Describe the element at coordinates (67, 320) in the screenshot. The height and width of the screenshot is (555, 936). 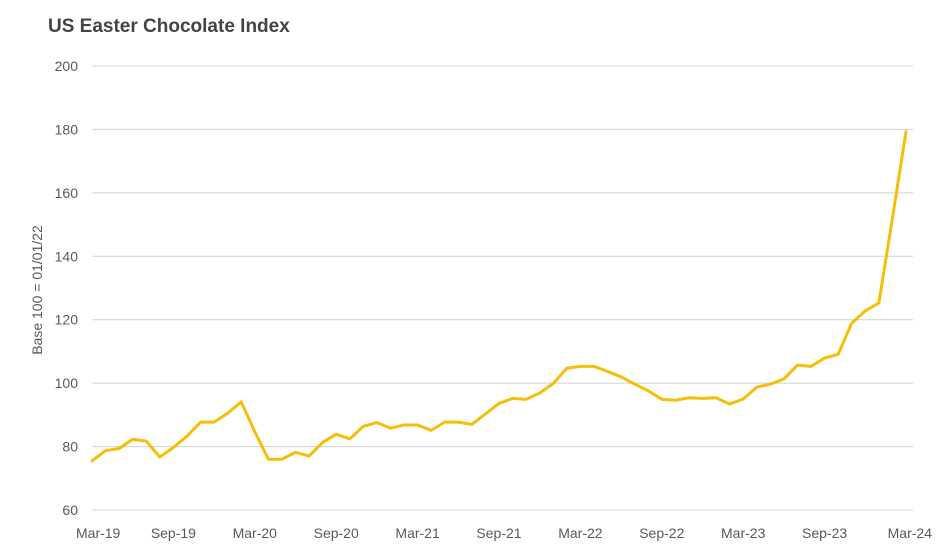
I see `y-tick-label: 120` at that location.